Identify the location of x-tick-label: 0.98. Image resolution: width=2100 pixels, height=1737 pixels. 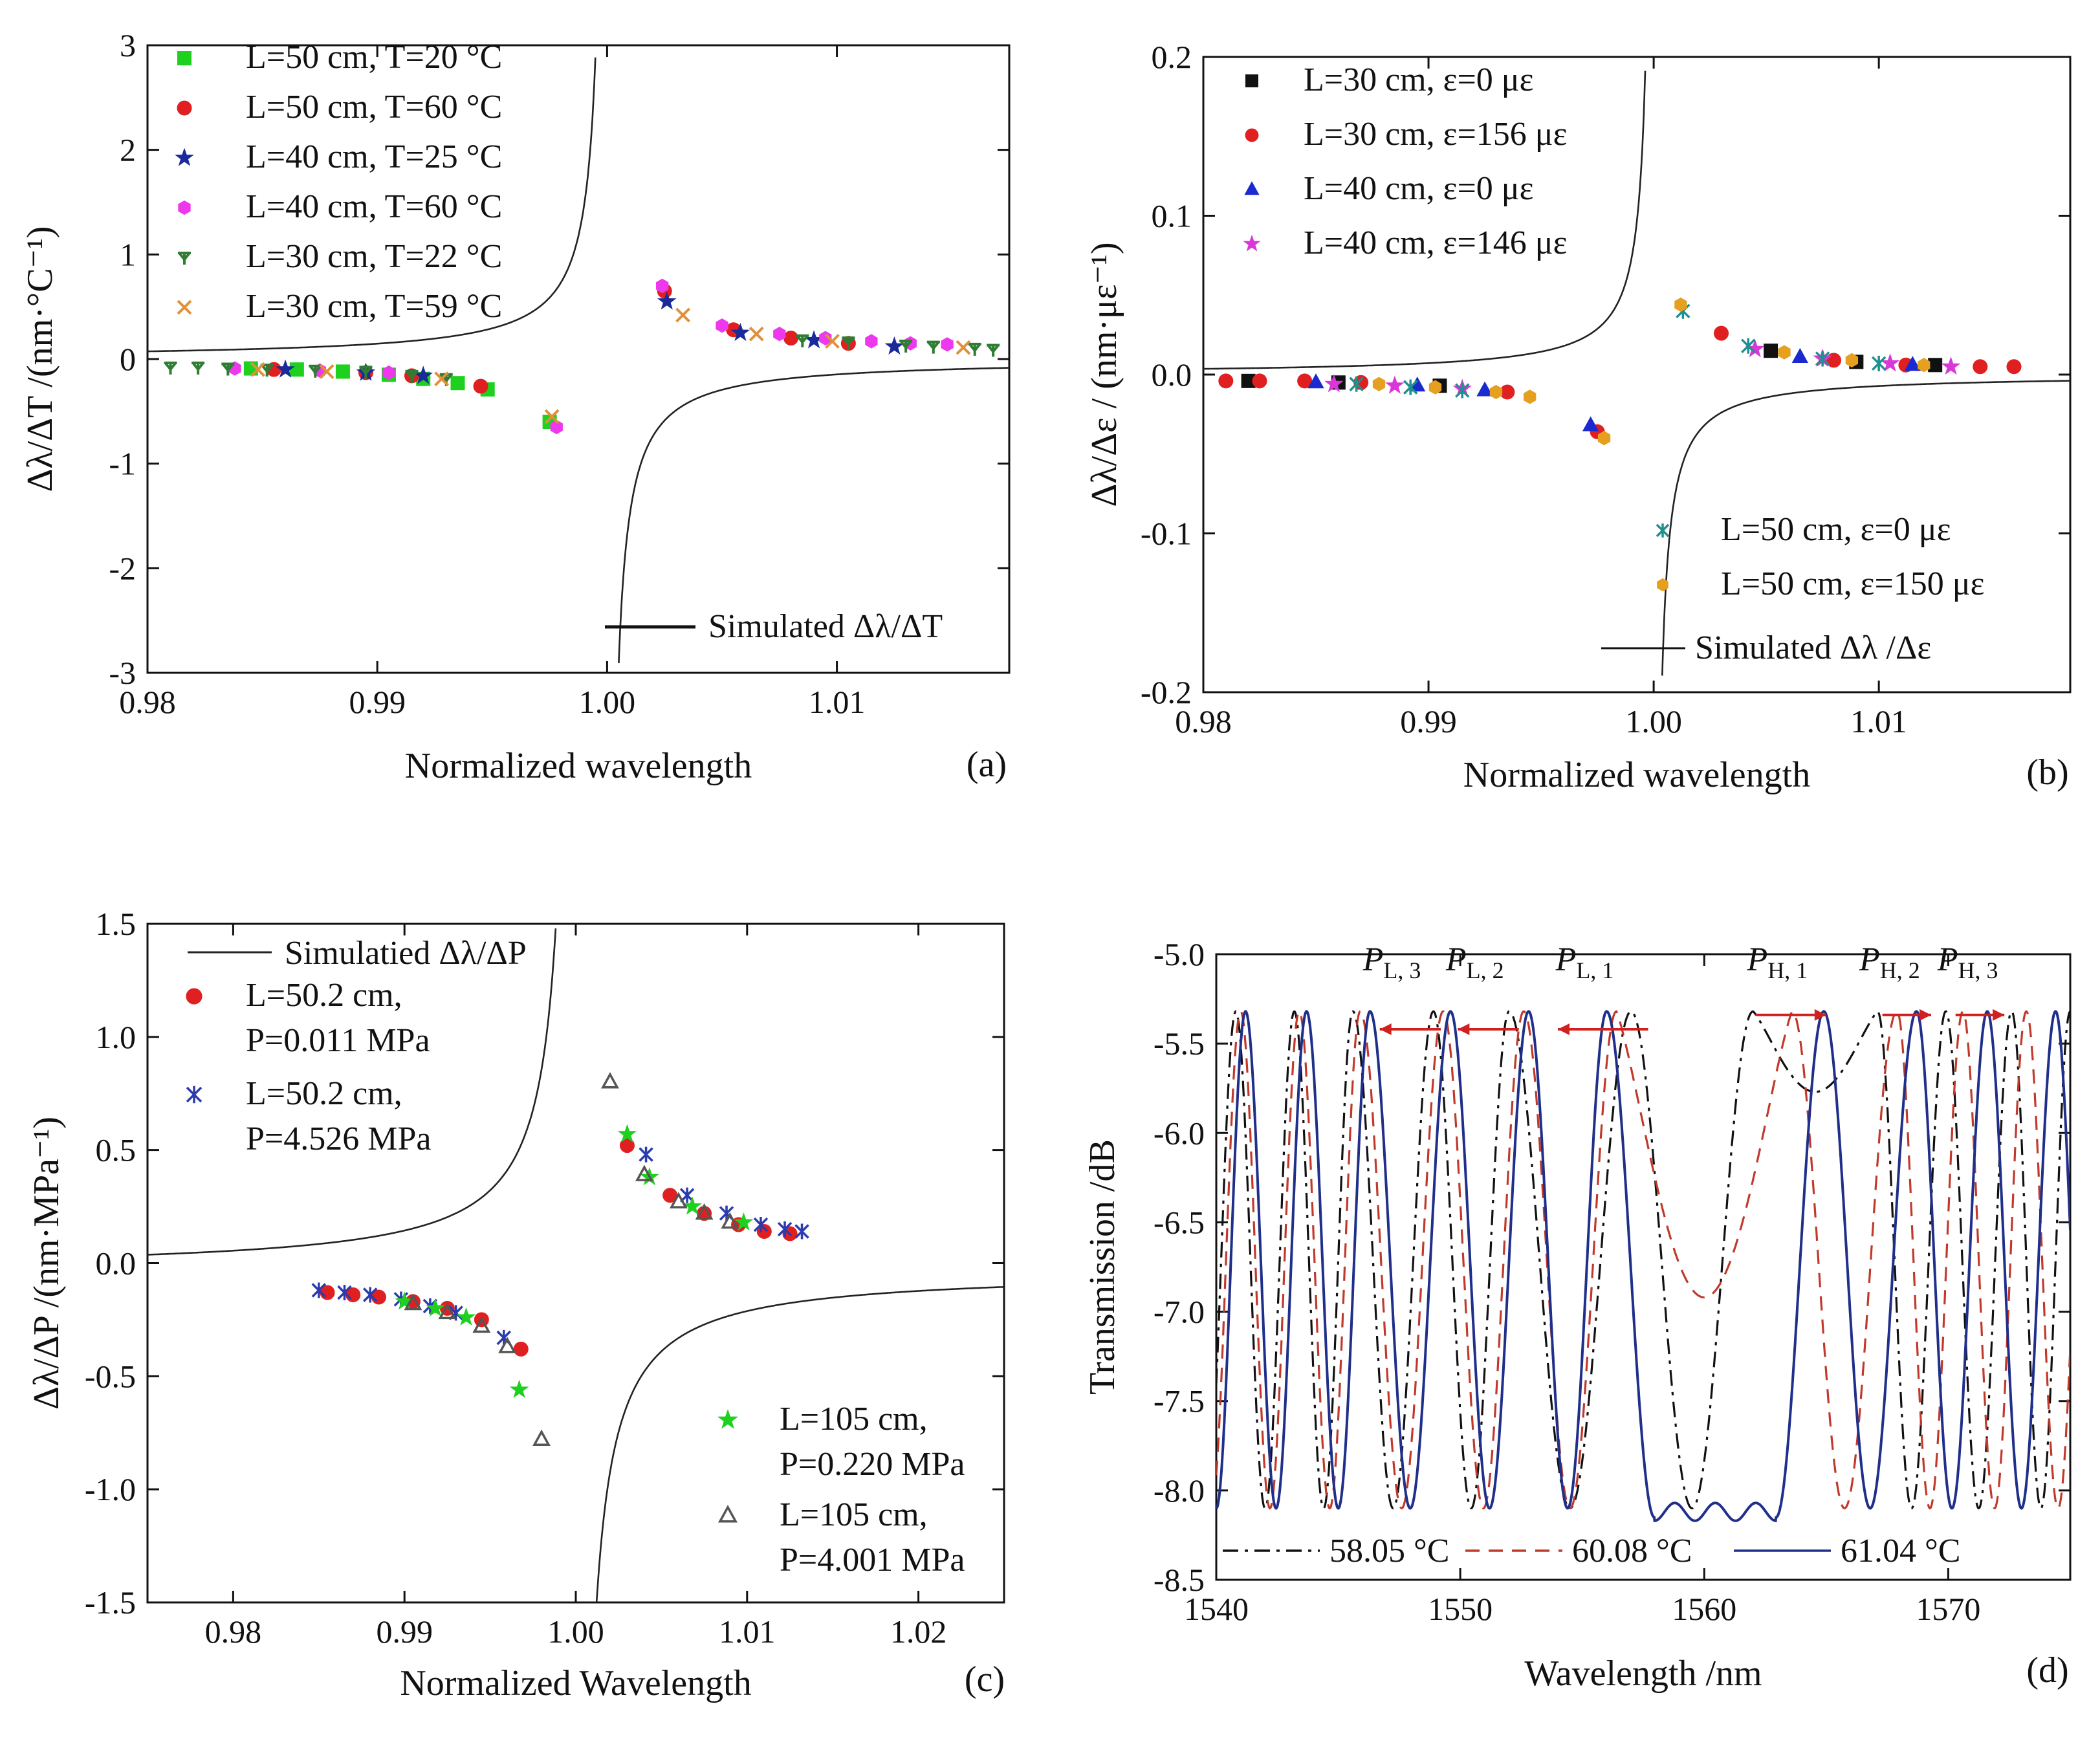
(147, 702).